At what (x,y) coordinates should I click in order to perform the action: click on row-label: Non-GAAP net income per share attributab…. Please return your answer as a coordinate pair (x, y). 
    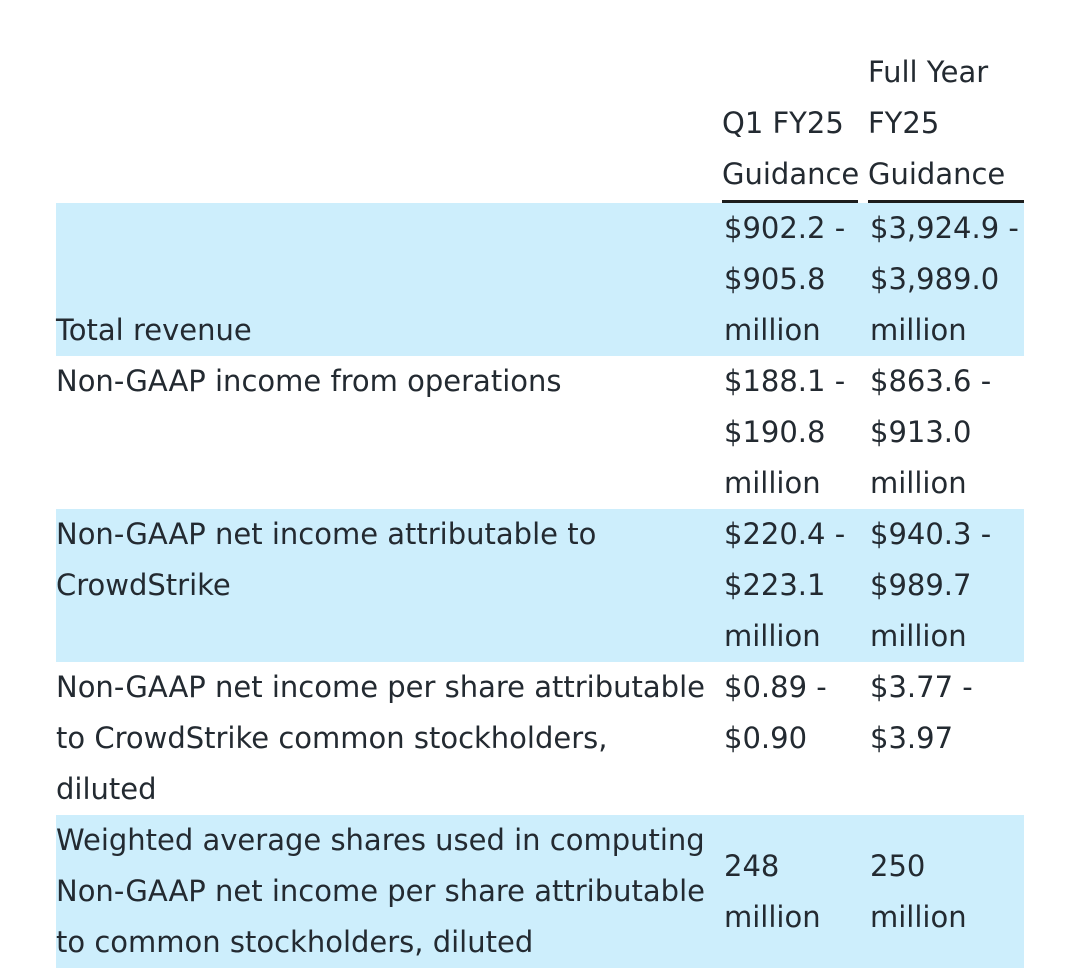
    Looking at the image, I should click on (380, 738).